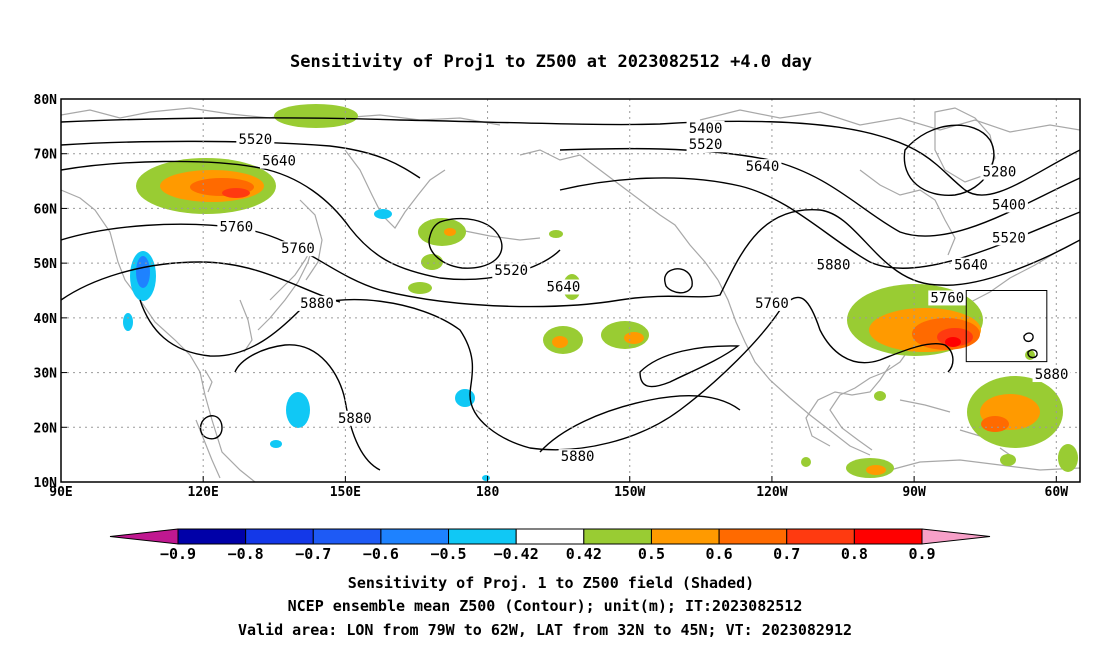  I want to click on contour-label-6: 5400, so click(1009, 205).